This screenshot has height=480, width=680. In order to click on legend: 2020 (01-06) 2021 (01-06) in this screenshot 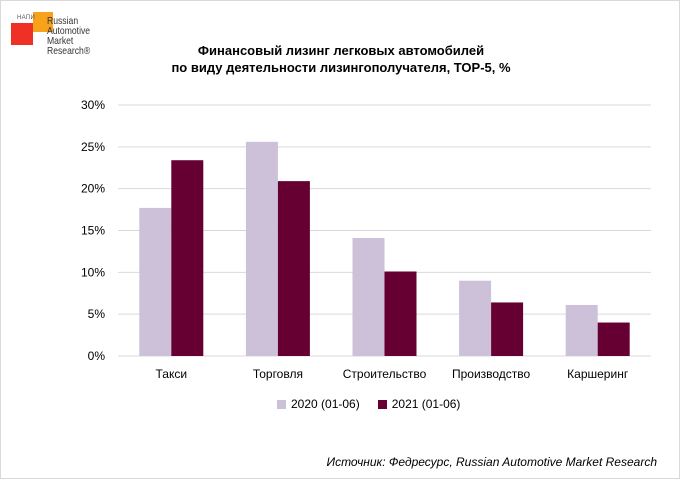, I will do `click(368, 404)`.